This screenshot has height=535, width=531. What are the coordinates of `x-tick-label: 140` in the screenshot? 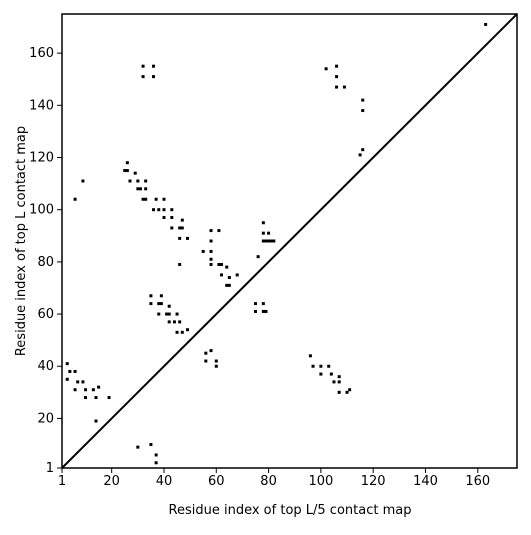 It's located at (425, 481).